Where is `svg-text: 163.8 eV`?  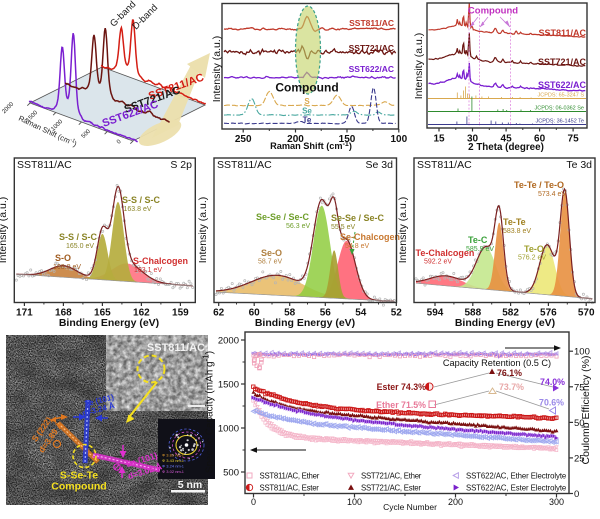
svg-text: 163.8 eV is located at coordinates (138, 209).